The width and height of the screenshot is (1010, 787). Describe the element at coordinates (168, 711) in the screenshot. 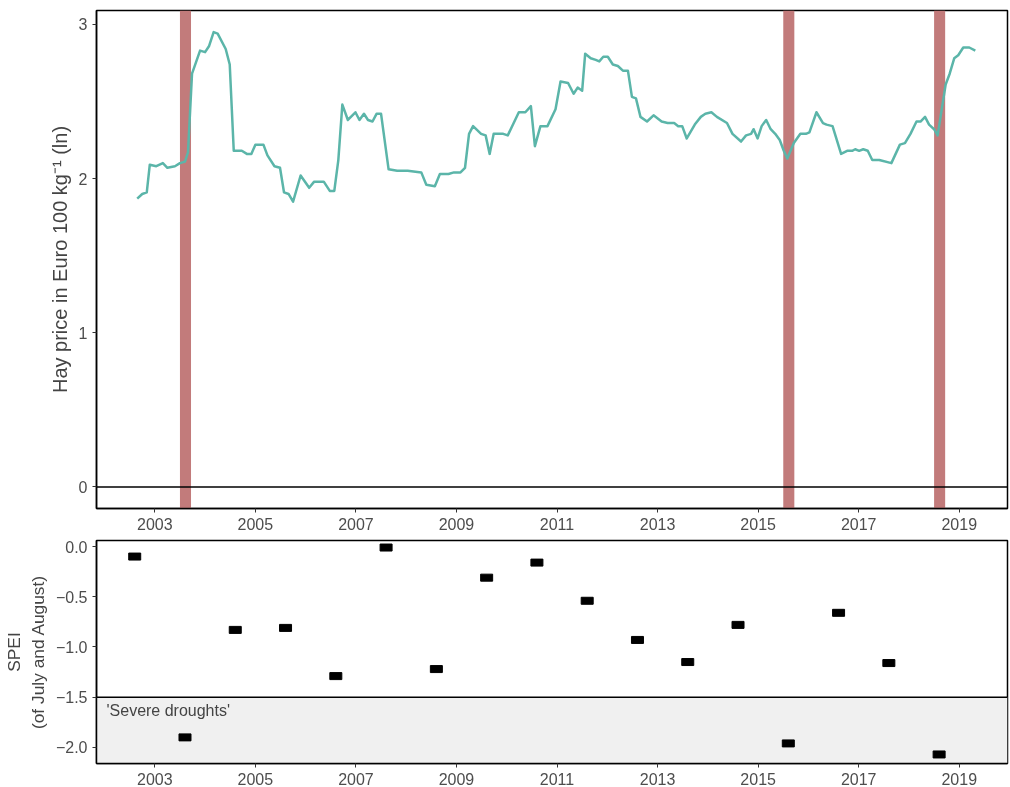

I see `band-label: 'Severe droughts'` at that location.